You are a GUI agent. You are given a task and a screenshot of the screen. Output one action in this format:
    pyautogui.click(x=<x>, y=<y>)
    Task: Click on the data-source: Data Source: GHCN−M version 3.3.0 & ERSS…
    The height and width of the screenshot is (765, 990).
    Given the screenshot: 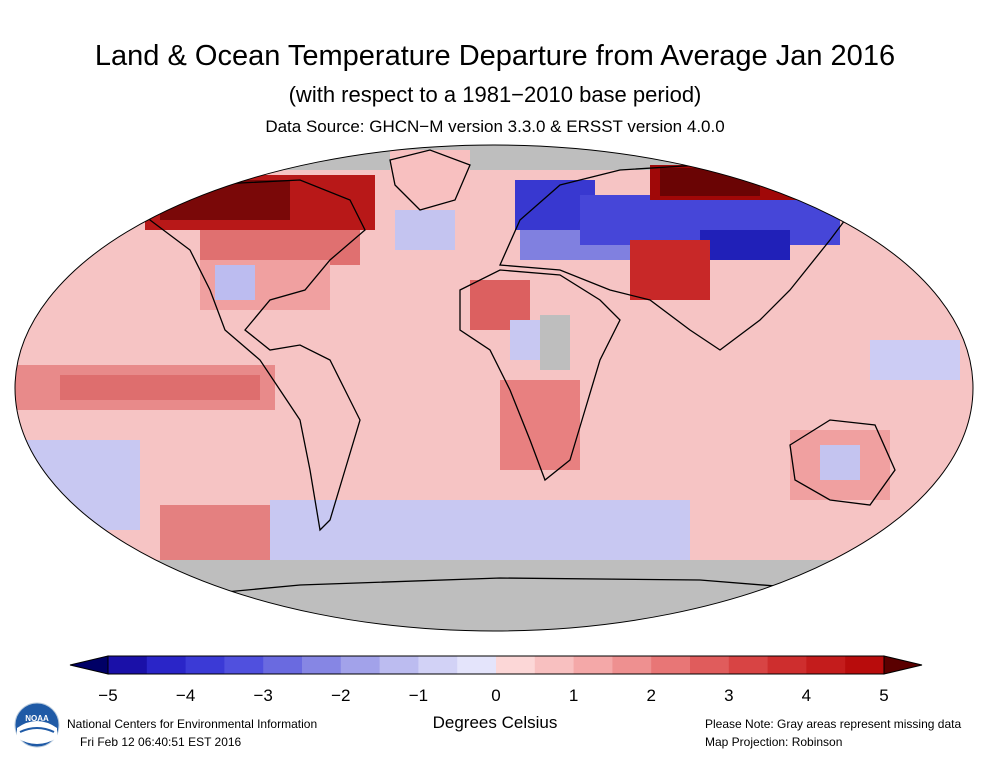 What is the action you would take?
    pyautogui.click(x=495, y=126)
    